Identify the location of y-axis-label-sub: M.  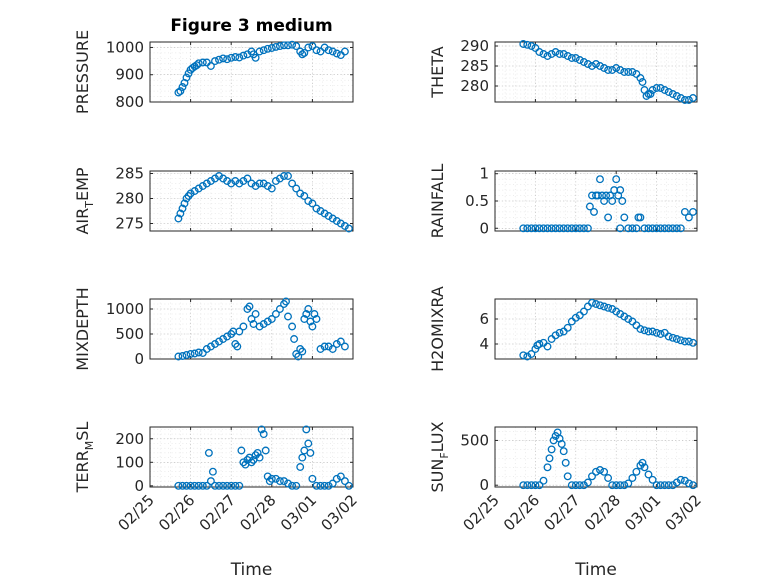
(89, 446).